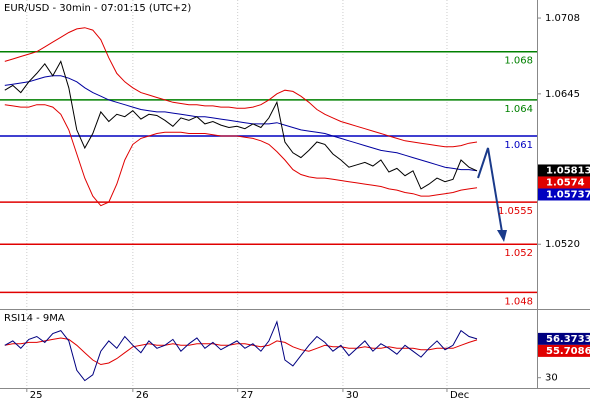 The image size is (590, 400). I want to click on arrow-path, so click(490, 190).